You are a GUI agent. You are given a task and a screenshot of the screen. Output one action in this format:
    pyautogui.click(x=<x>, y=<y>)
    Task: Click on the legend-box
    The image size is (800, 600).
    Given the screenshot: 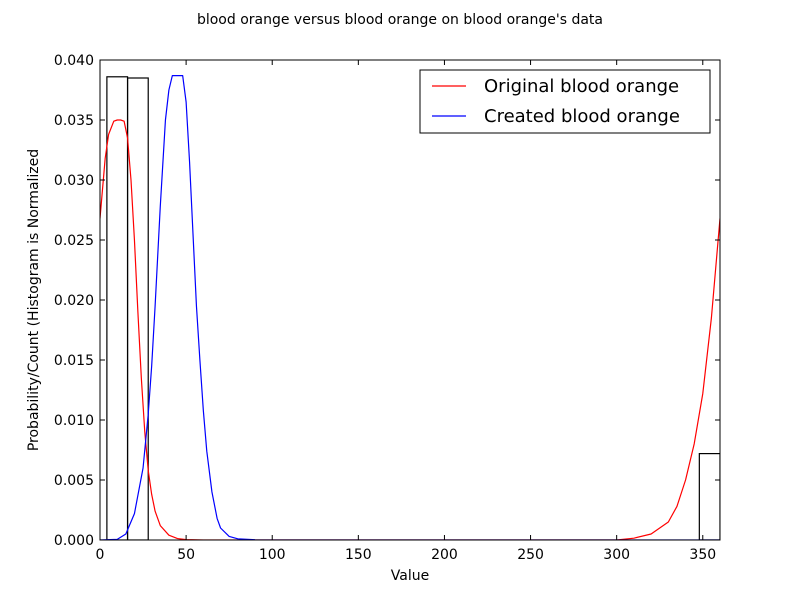 What is the action you would take?
    pyautogui.click(x=565, y=101)
    